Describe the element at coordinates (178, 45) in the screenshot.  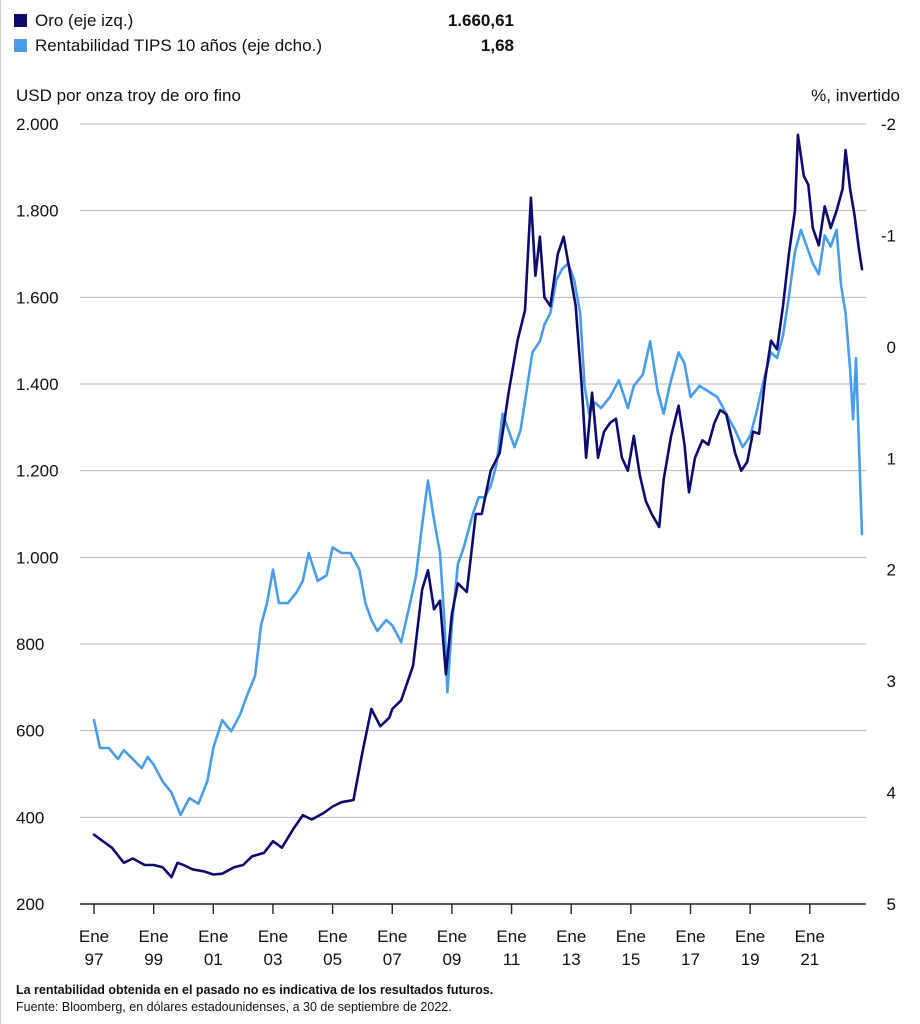
I see `legend-label-tips: Rentabilidad TIPS 10 años (eje dcho.)` at that location.